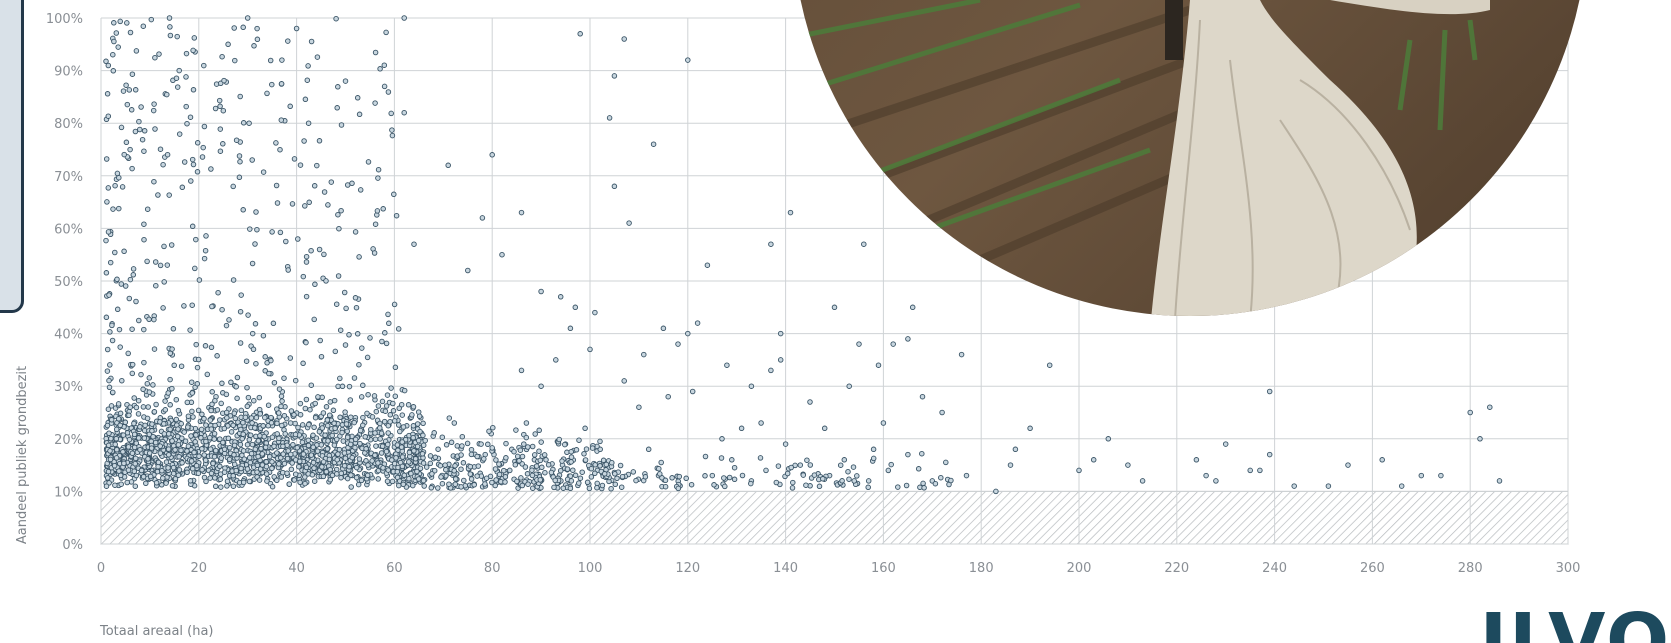 The image size is (1671, 643). What do you see at coordinates (883, 568) in the screenshot?
I see `x-tick-label: 160` at bounding box center [883, 568].